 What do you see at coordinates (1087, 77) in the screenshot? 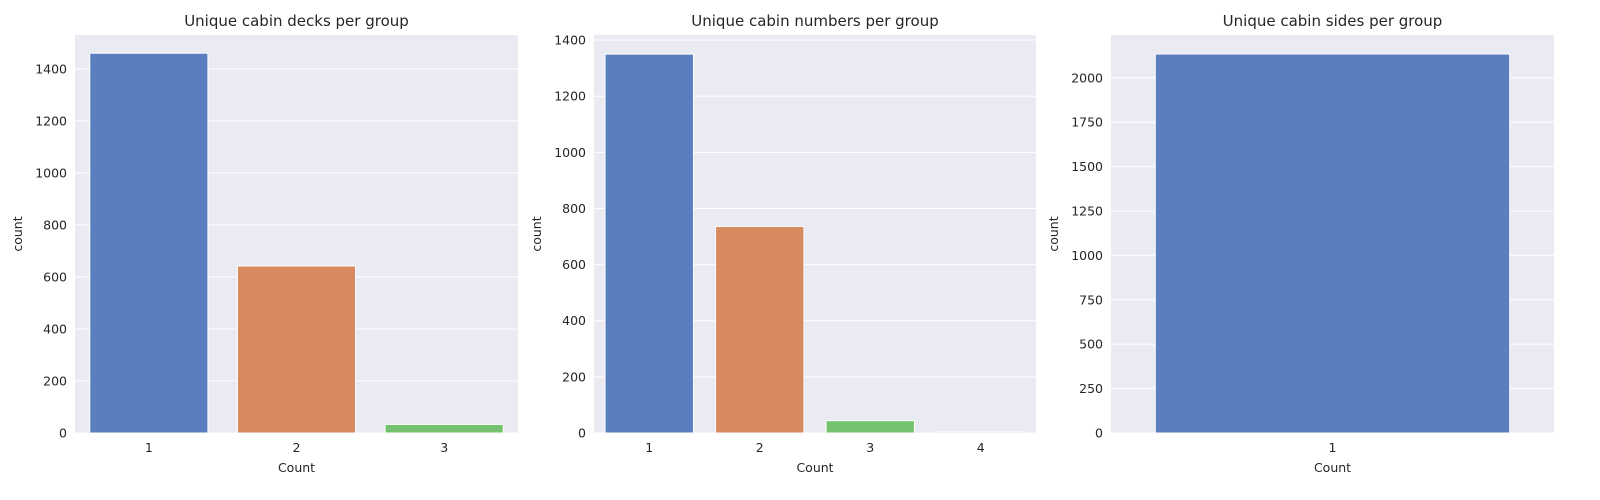
I see `y-tick-label: 2000` at bounding box center [1087, 77].